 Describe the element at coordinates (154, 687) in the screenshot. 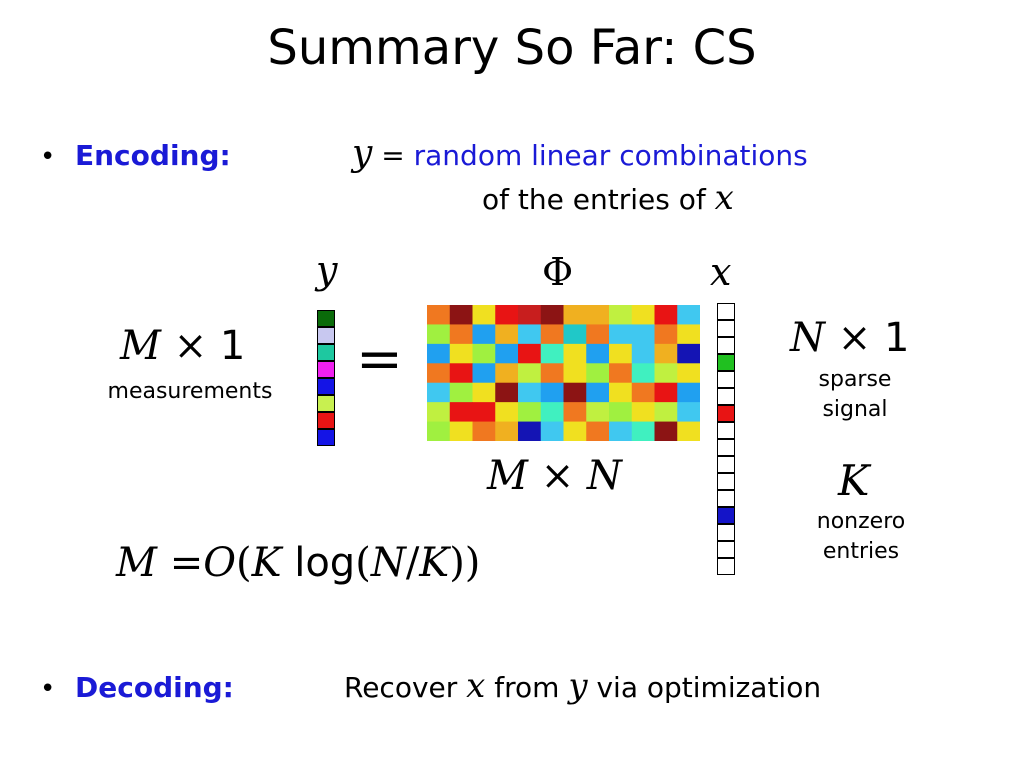

I see `decoding-label: Decoding:` at that location.